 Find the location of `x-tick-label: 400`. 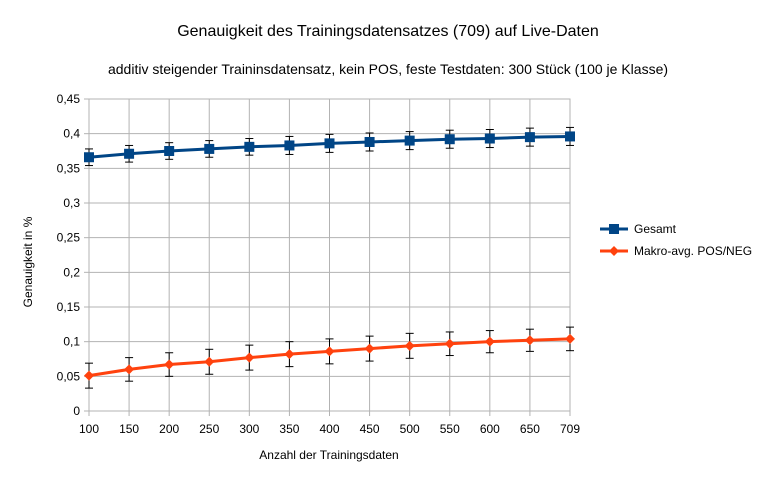

x-tick-label: 400 is located at coordinates (329, 429).